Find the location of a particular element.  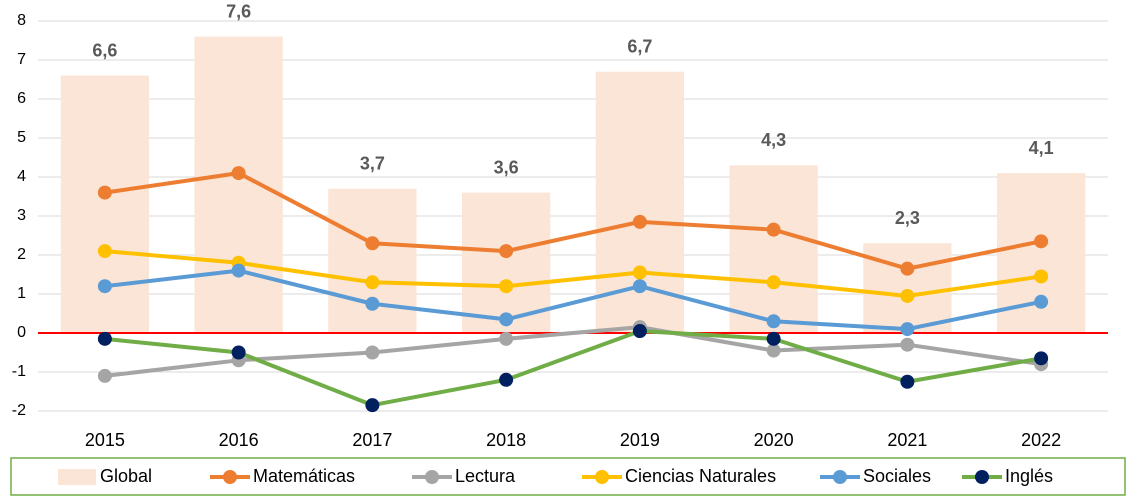

x-tick-label: 2016 is located at coordinates (239, 440).